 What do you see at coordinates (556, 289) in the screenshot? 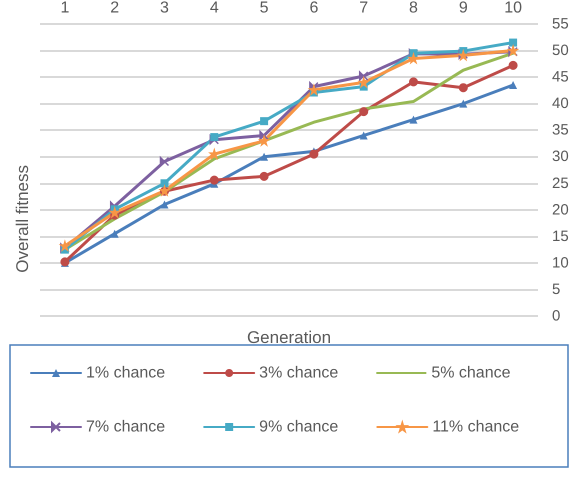
I see `y-tick-label: 5` at bounding box center [556, 289].